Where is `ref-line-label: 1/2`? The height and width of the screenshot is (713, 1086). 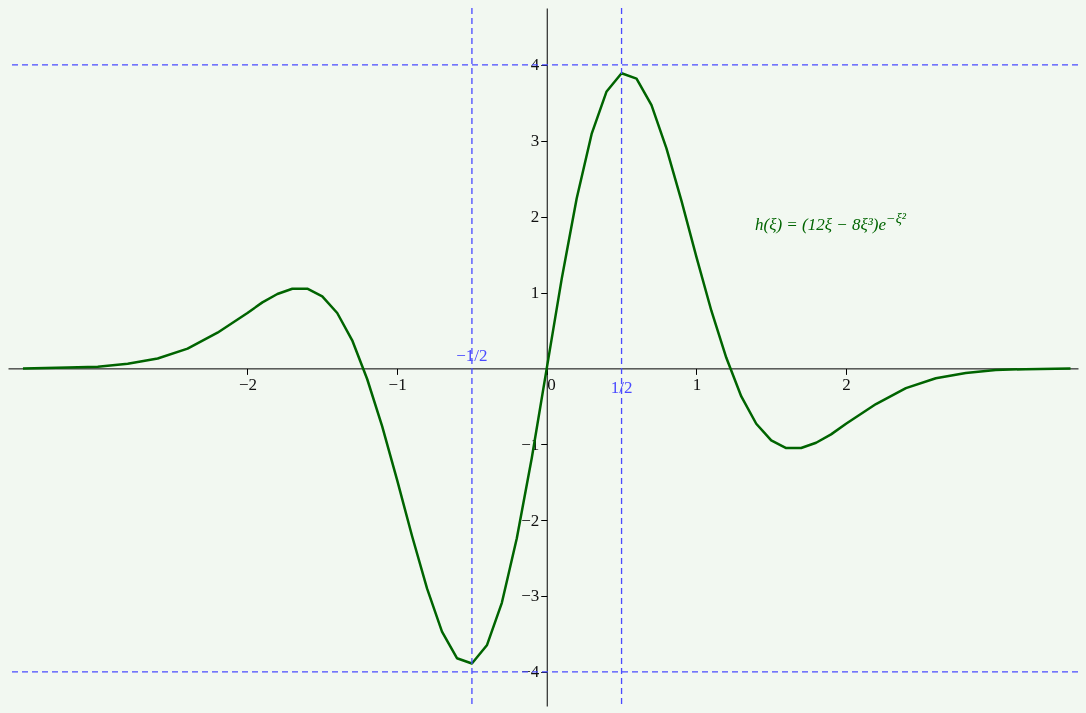 ref-line-label: 1/2 is located at coordinates (621, 388).